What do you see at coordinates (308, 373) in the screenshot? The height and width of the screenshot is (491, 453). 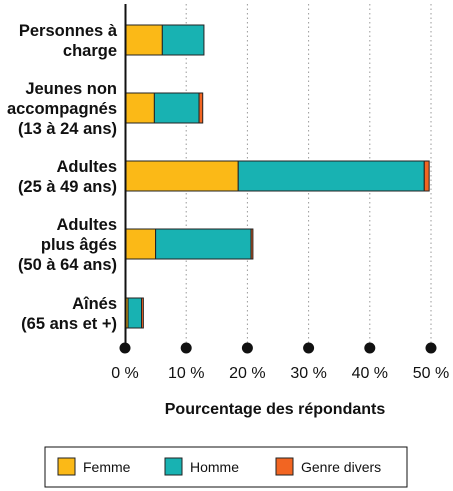 I see `tick-label: 30 %` at bounding box center [308, 373].